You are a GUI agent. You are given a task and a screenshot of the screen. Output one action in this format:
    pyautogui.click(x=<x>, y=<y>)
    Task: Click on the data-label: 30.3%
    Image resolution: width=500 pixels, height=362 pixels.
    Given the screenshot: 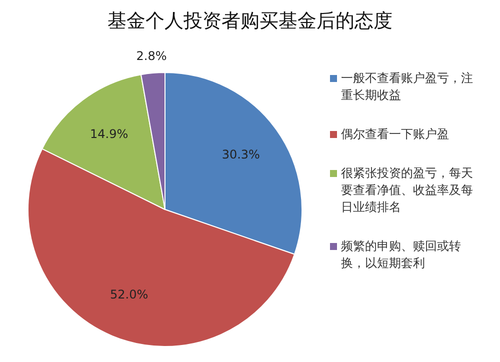 What is the action you would take?
    pyautogui.click(x=241, y=155)
    